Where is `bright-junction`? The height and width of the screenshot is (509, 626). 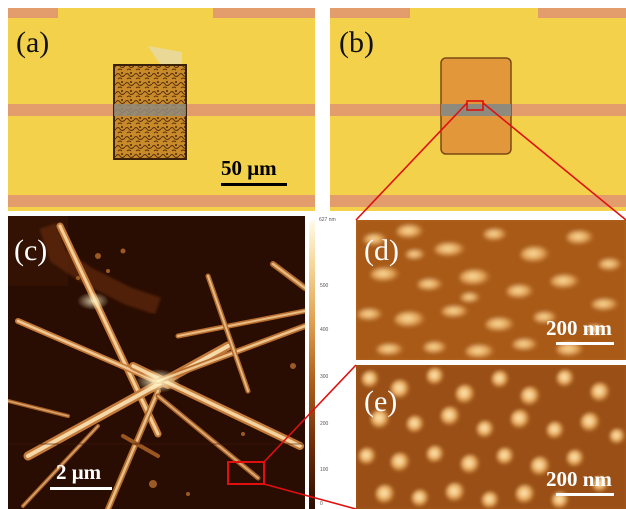
bright-junction is located at coordinates (158, 381).